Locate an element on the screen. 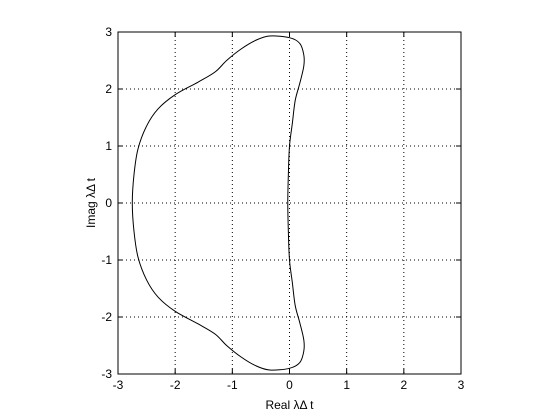 This screenshot has height=420, width=560. x-tick-label-0: -3 is located at coordinates (118, 385).